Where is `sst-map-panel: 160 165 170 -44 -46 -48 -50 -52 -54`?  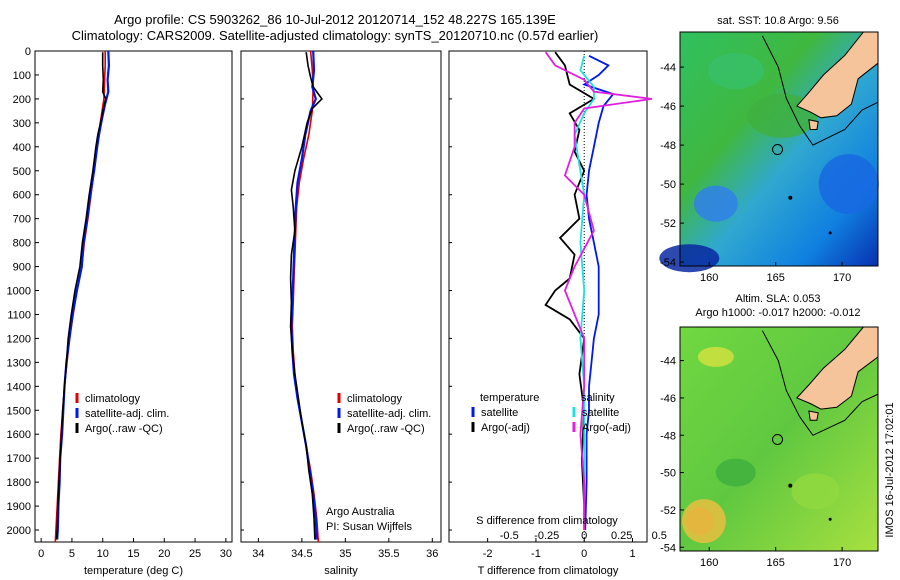 sst-map-panel: 160 165 170 -44 -46 -48 -50 -52 -54 is located at coordinates (769, 157).